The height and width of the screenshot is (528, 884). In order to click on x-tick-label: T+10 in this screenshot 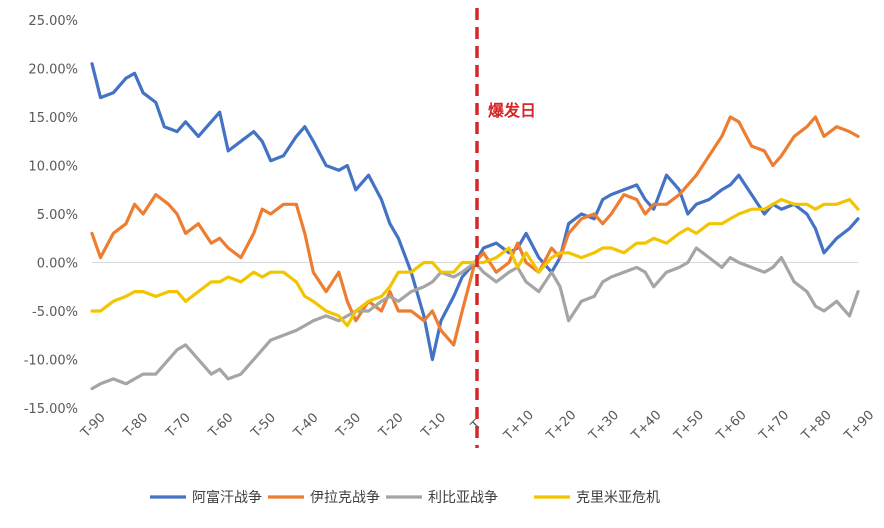, I will do `click(519, 426)`.